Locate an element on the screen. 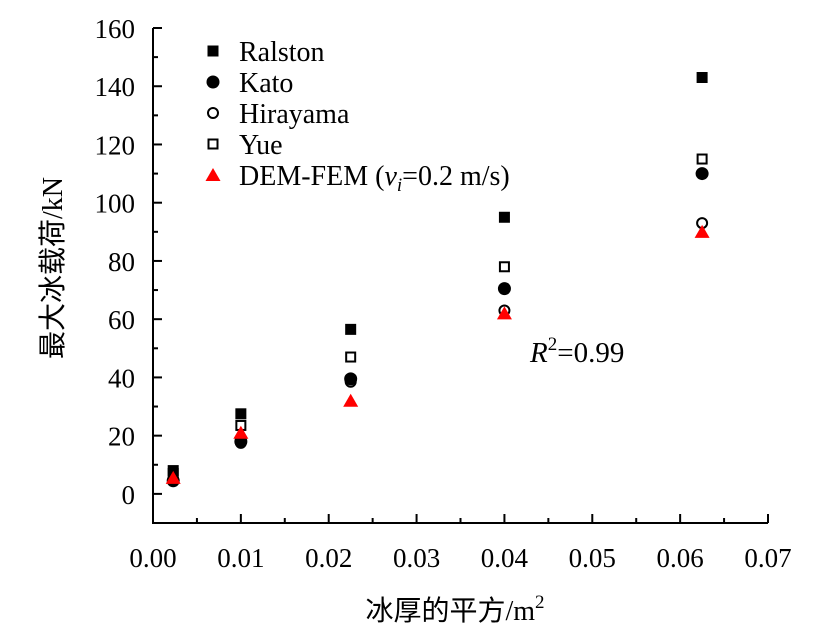  legend-label: Hirayama is located at coordinates (294, 114).